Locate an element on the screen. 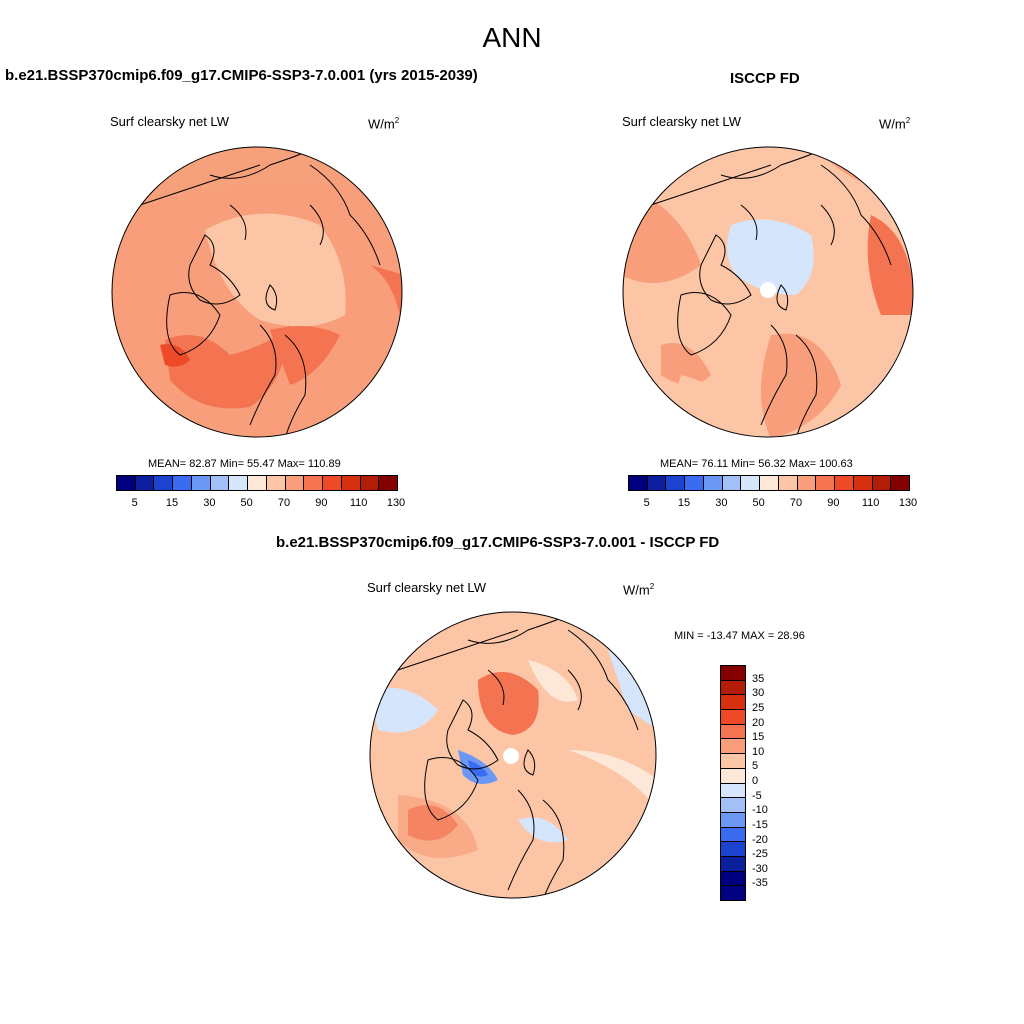 Image resolution: width=1024 pixels, height=1024 pixels. left-stats: MEAN= 82.87 Min= 55.47 Max= 110.89 is located at coordinates (244, 464).